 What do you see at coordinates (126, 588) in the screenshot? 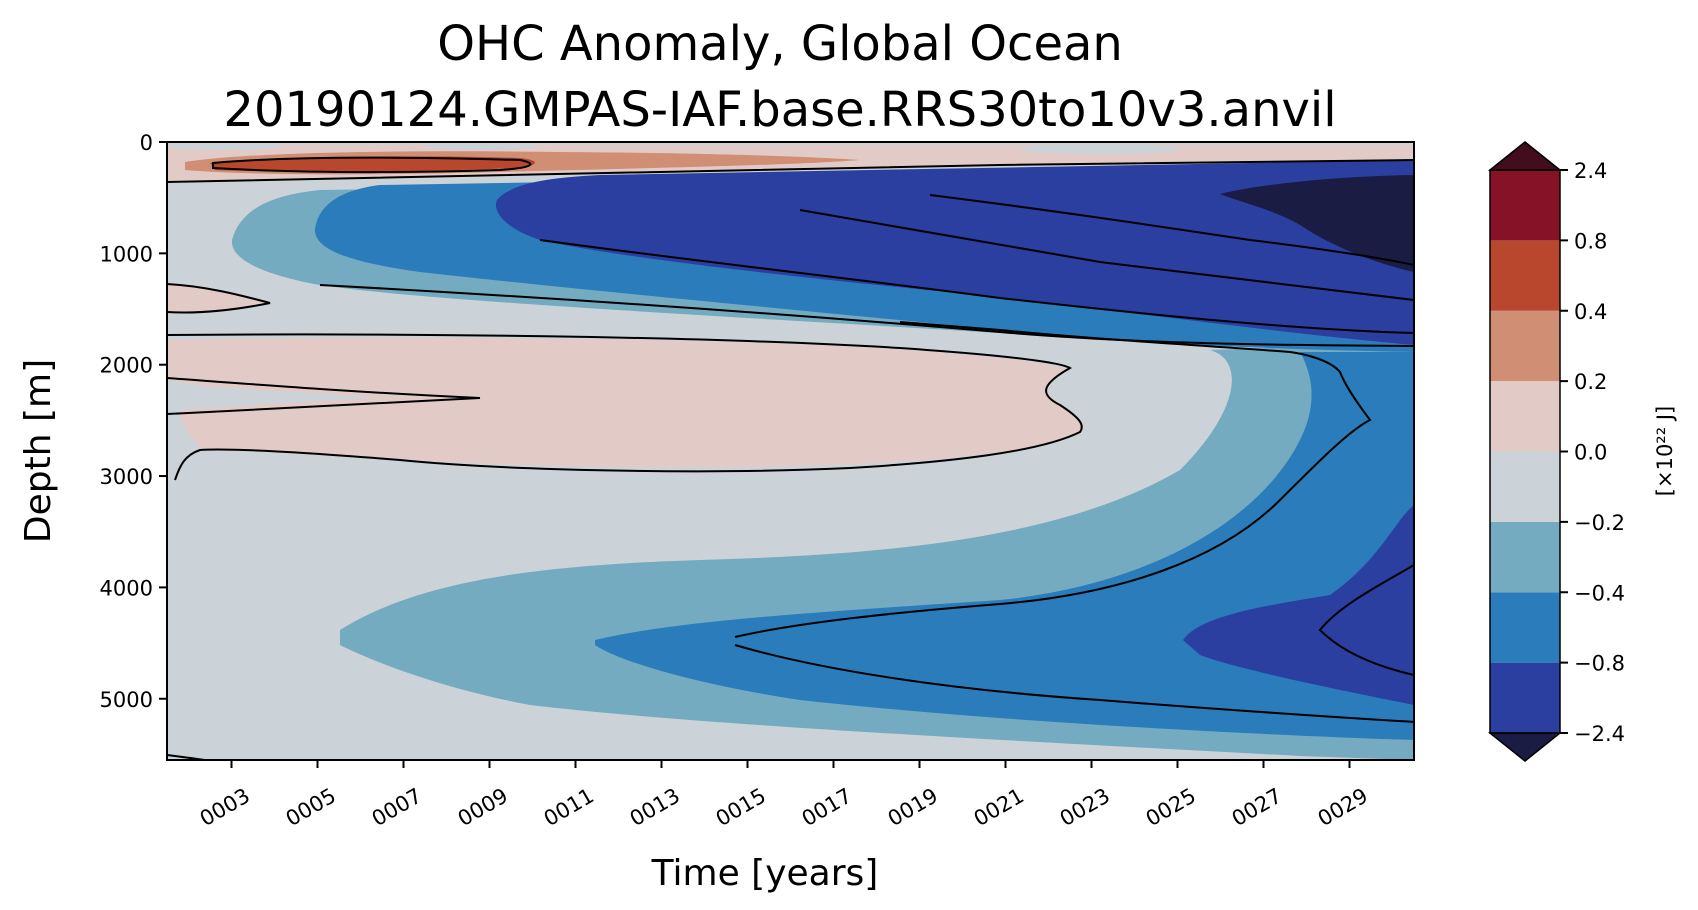
I see `y-tick-label: 4000` at bounding box center [126, 588].